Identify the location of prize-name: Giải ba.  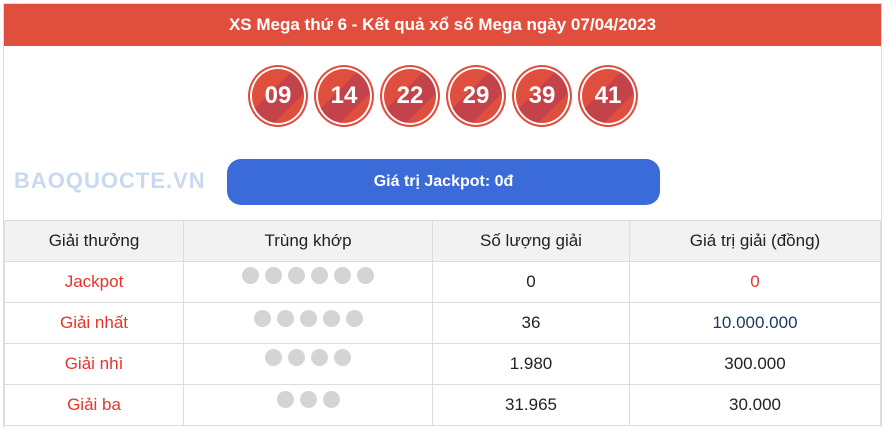
(94, 405).